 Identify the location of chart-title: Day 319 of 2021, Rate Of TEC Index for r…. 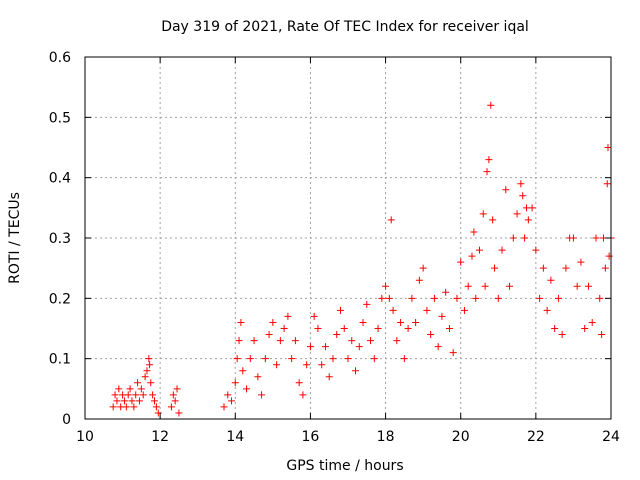
(345, 27).